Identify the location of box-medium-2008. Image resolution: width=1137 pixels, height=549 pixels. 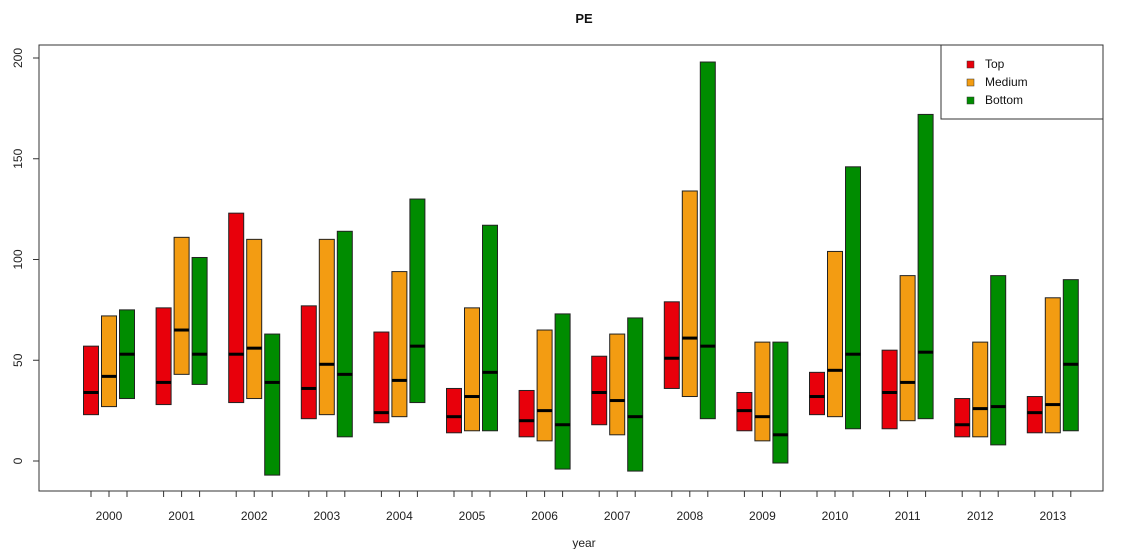
(689, 294).